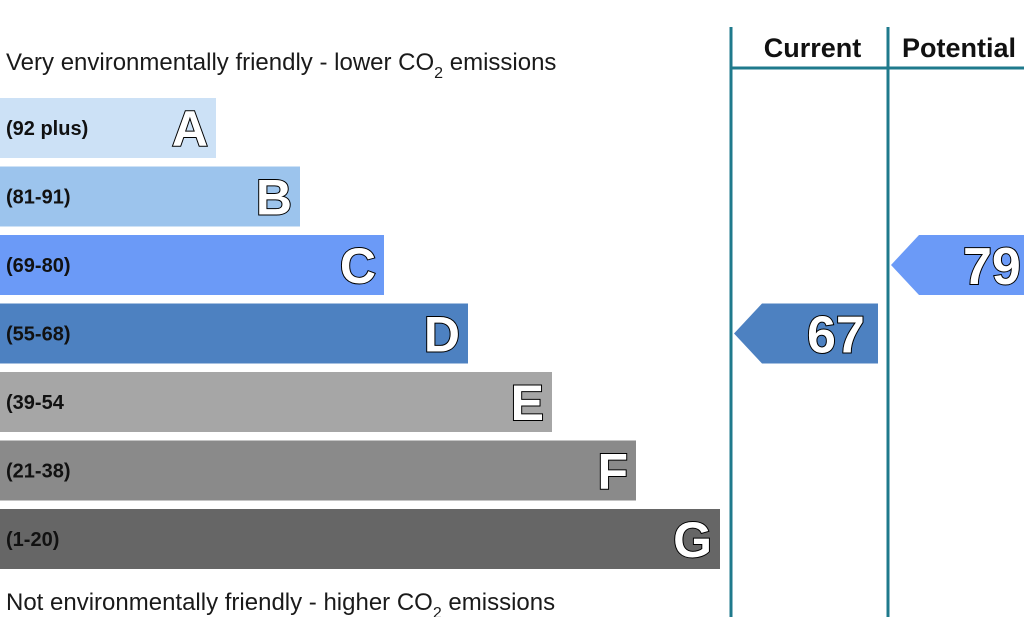 The image size is (1024, 617). I want to click on band-bar-g, so click(360, 539).